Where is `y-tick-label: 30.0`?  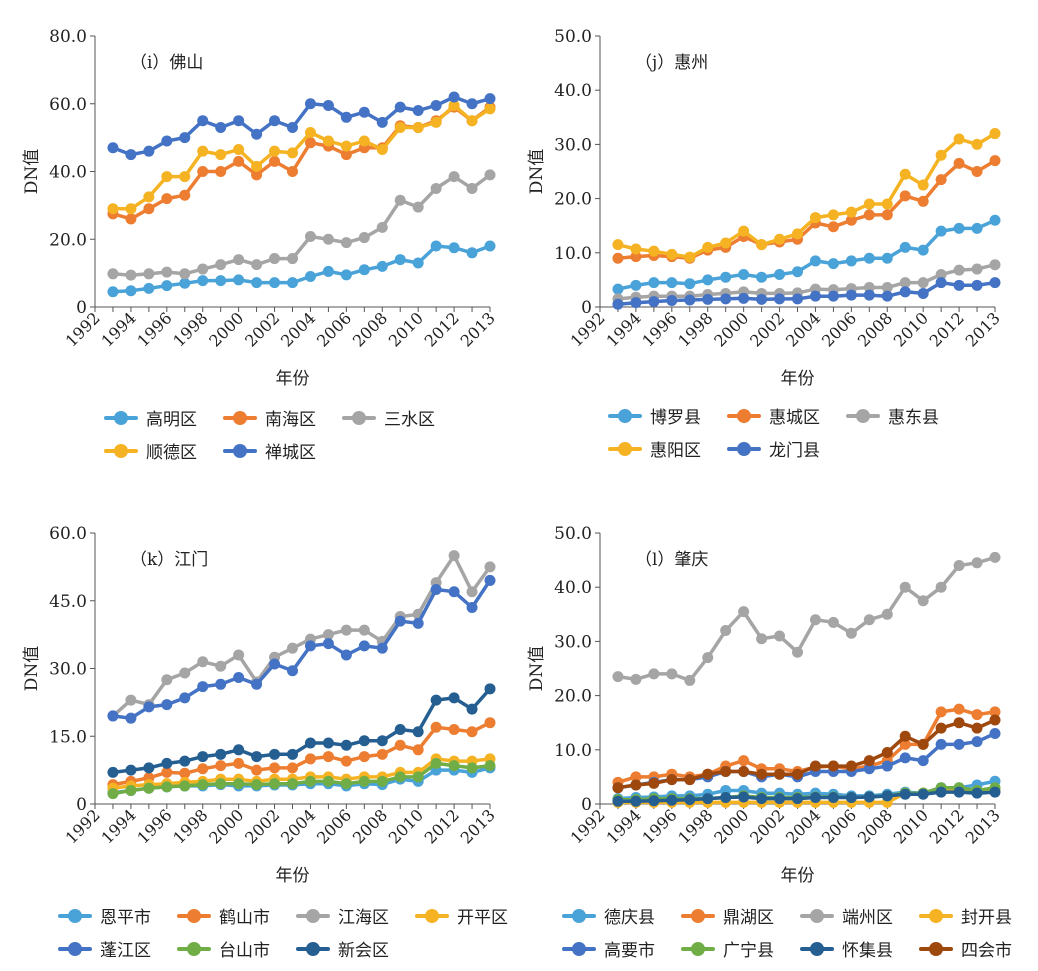 y-tick-label: 30.0 is located at coordinates (573, 642).